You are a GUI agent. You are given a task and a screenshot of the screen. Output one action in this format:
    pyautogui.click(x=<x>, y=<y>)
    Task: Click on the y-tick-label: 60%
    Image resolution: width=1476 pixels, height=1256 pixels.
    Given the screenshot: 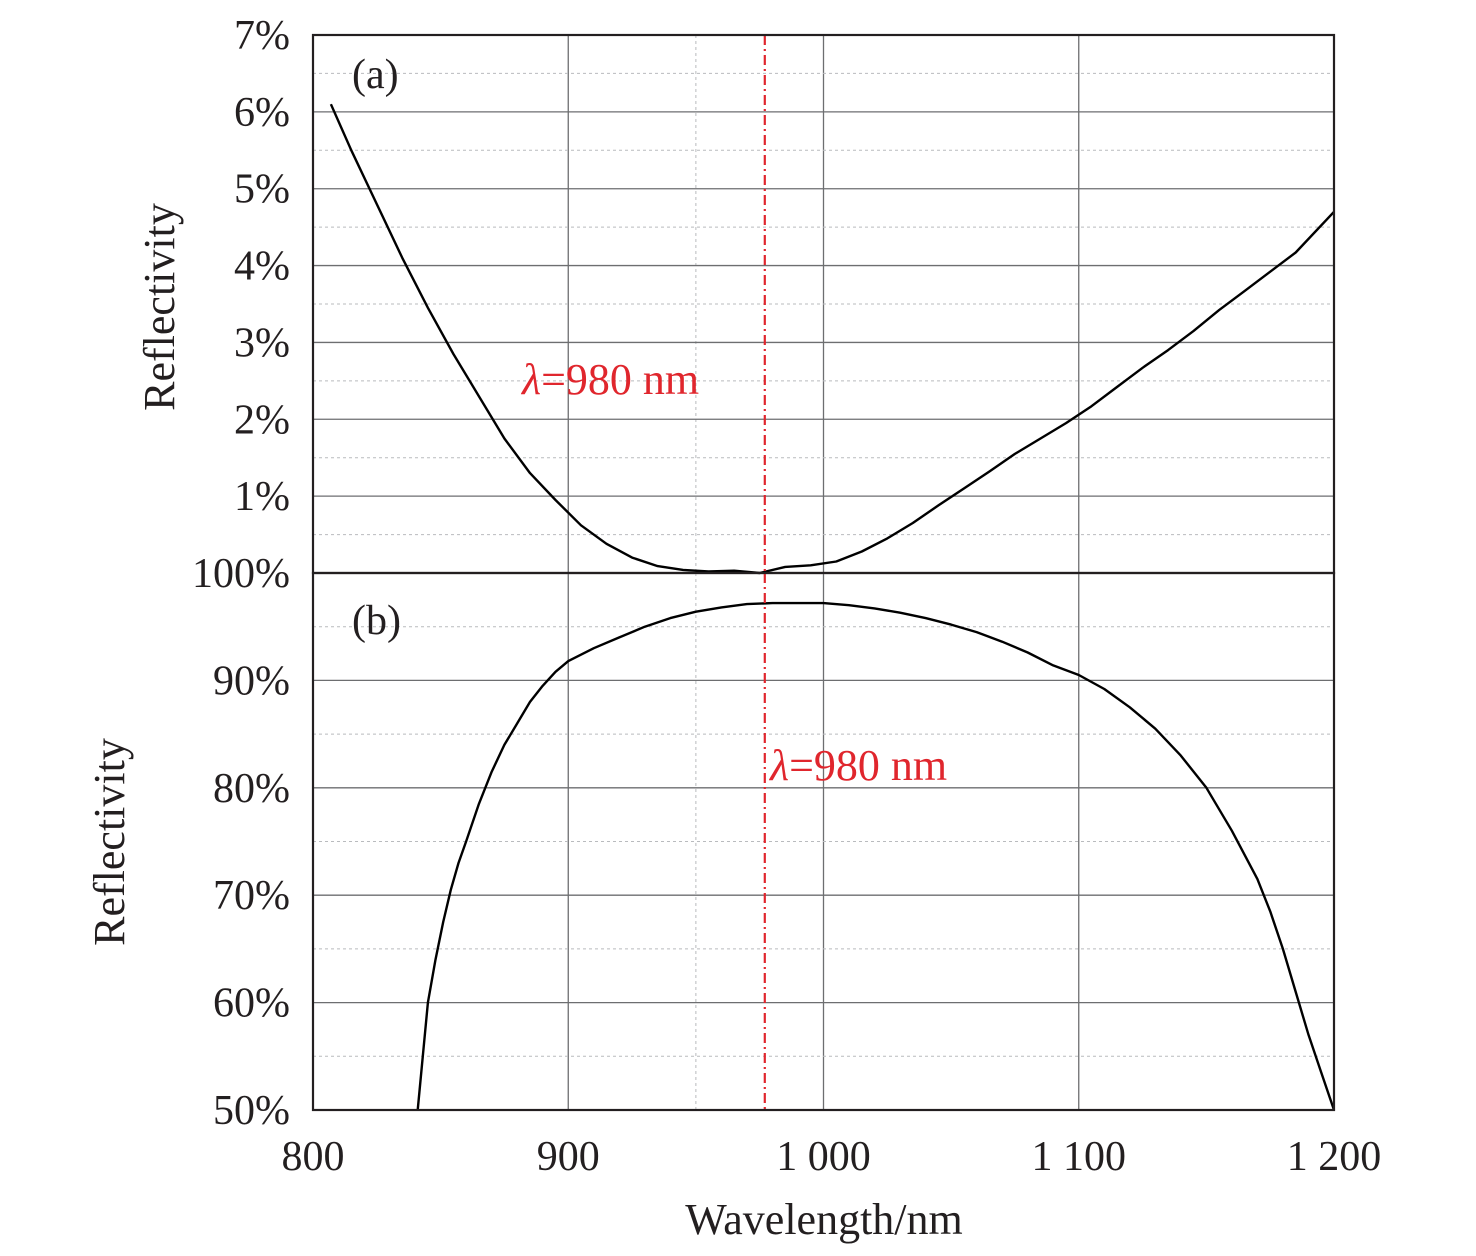 What is the action you would take?
    pyautogui.click(x=251, y=1004)
    